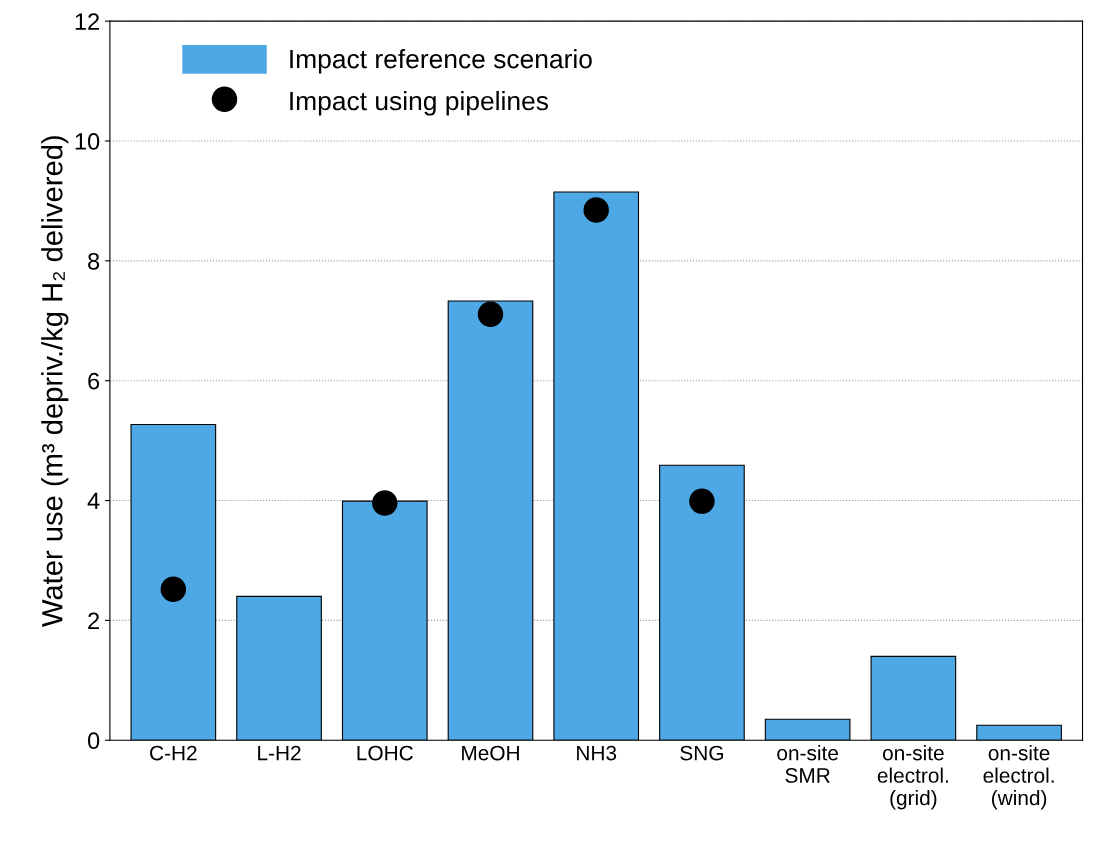  What do you see at coordinates (93, 741) in the screenshot?
I see `y-tick-label: 0` at bounding box center [93, 741].